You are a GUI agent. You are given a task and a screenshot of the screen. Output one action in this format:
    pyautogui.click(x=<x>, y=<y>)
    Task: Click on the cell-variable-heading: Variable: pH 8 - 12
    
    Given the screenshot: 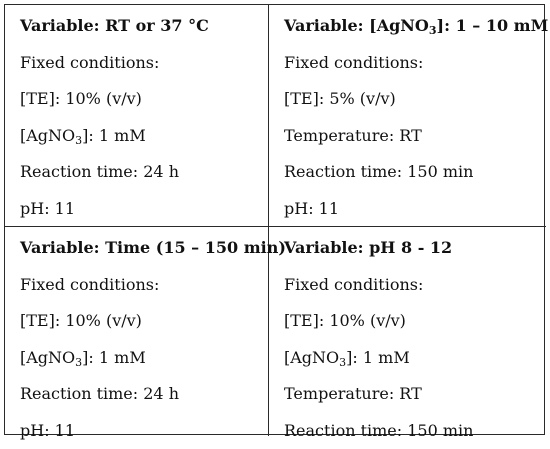 What is the action you would take?
    pyautogui.click(x=415, y=248)
    